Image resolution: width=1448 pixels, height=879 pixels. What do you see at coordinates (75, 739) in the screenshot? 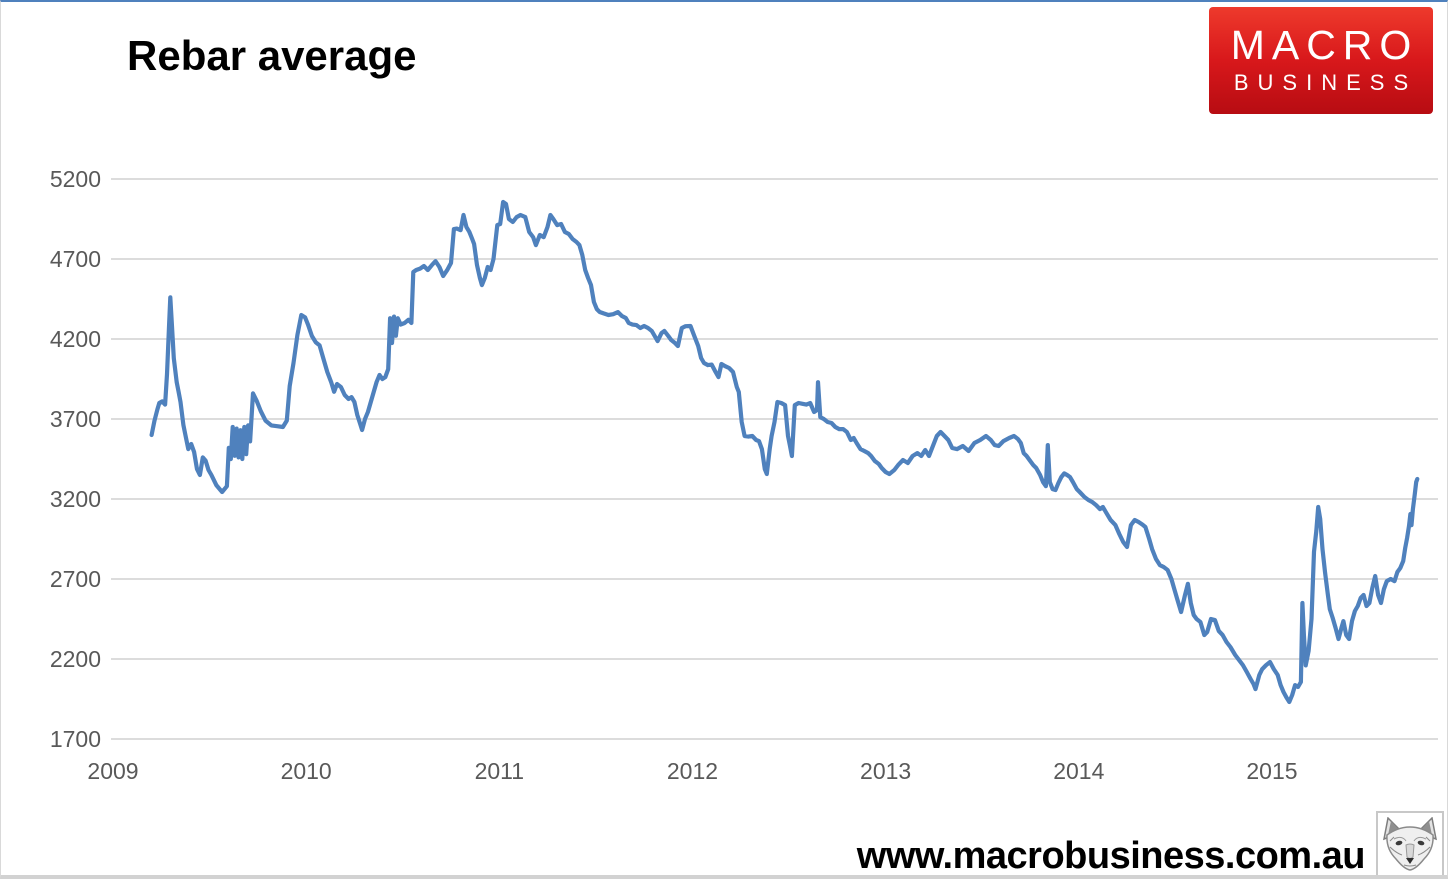
I see `y-axis-tick-label: 1700` at bounding box center [75, 739].